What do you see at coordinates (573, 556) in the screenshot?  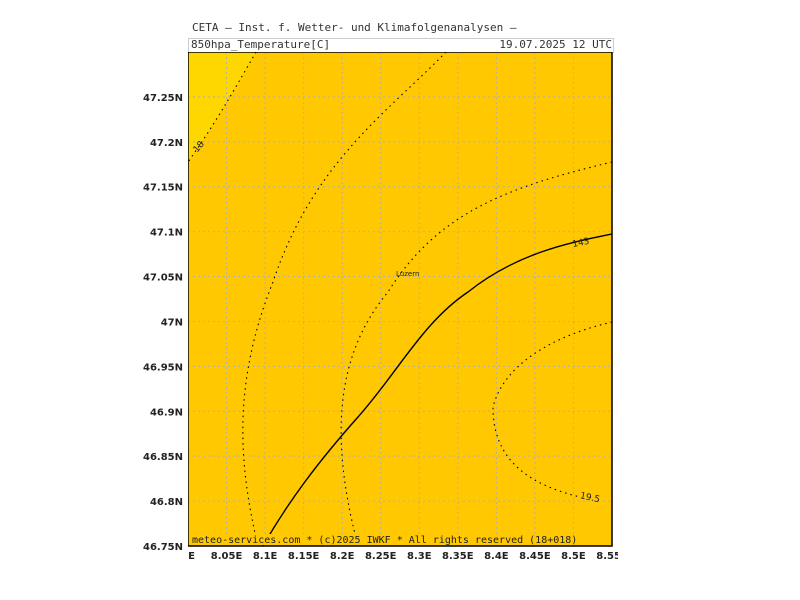 I see `lon-tick-label: 8.5E` at bounding box center [573, 556].